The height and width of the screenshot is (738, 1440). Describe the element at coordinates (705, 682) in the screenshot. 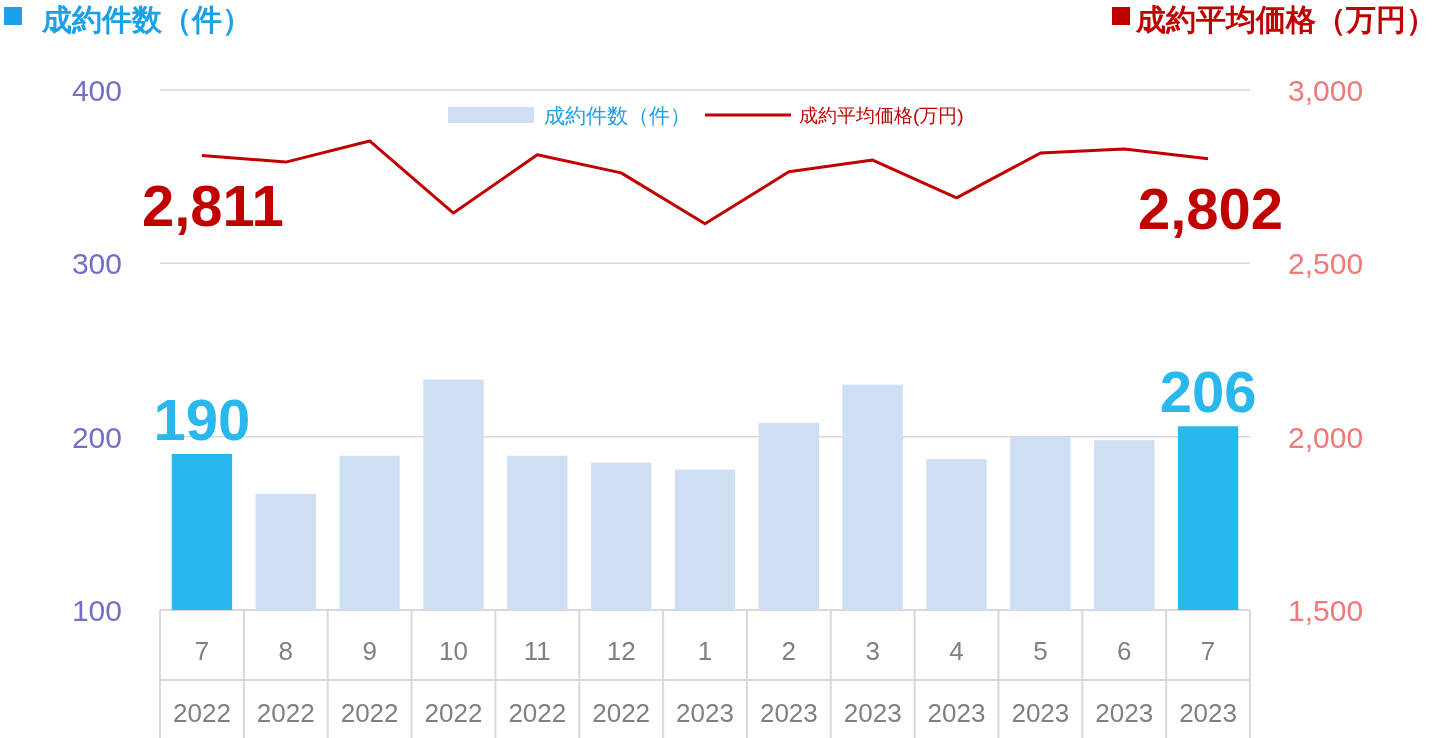

I see `category-label: 1 2023` at that location.